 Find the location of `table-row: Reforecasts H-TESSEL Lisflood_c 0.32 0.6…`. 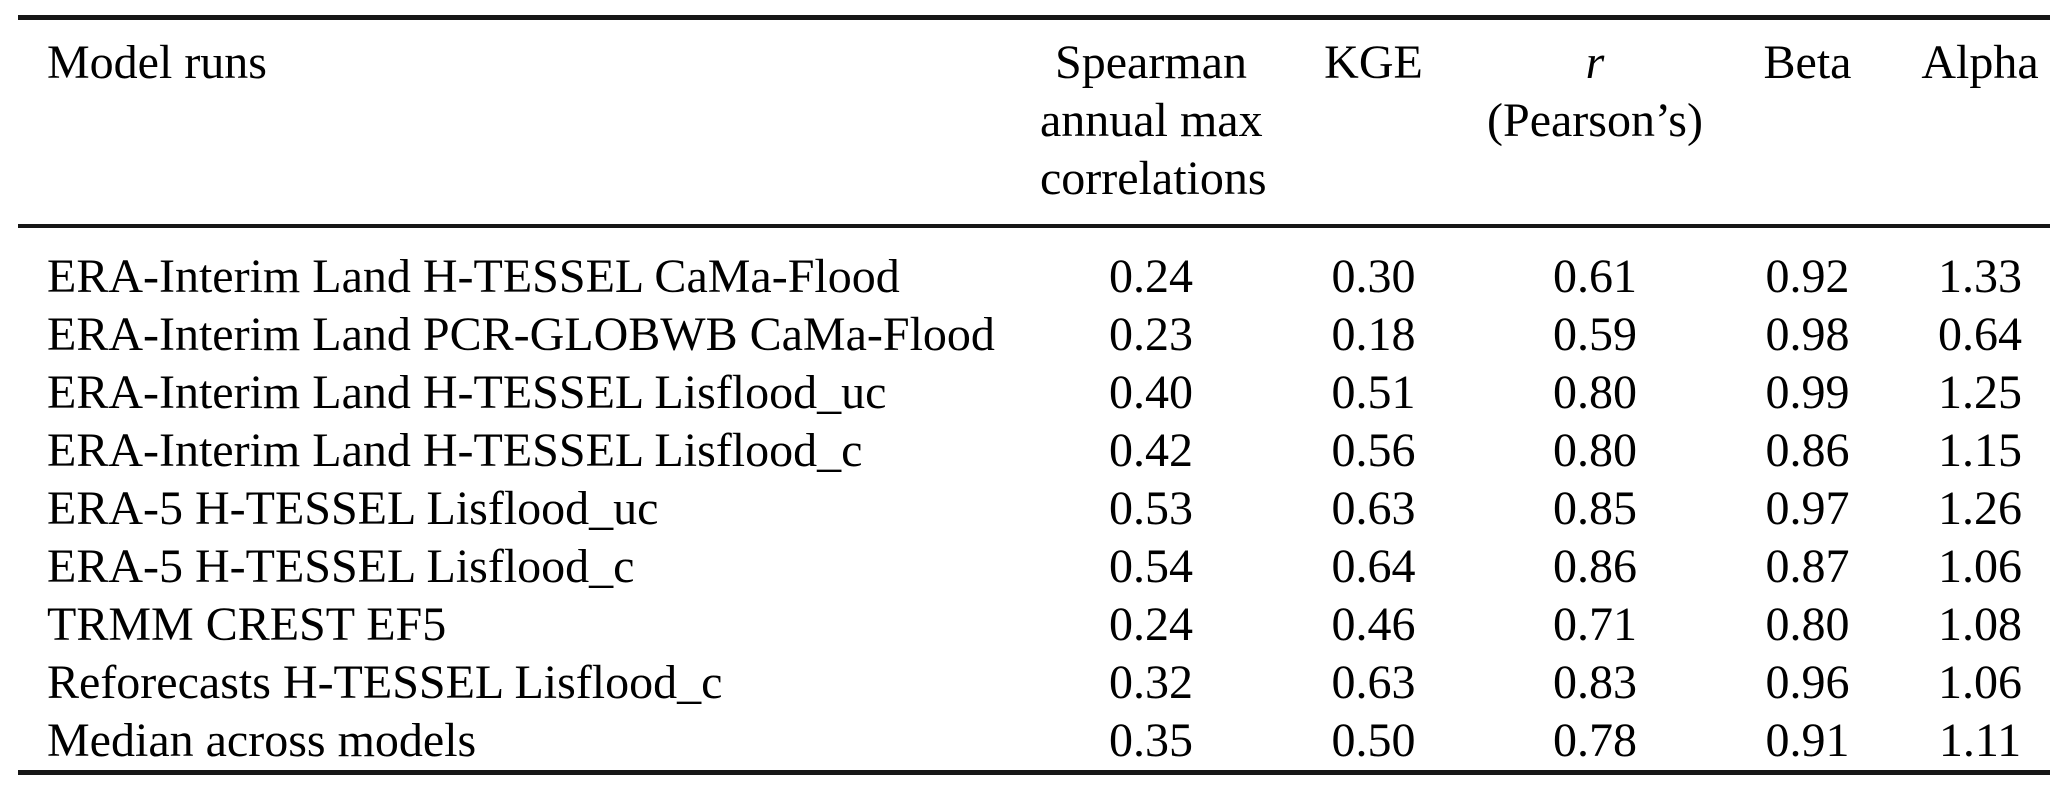

table-row: Reforecasts H-TESSEL Lisflood_c 0.32 0.6… is located at coordinates (1034, 683).